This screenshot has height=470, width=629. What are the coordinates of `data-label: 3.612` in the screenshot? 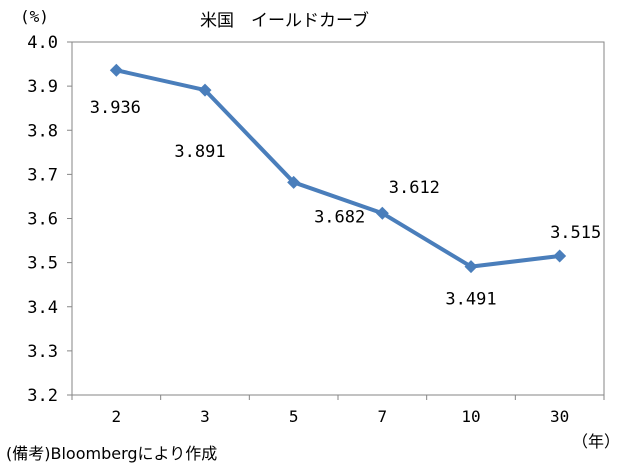 It's located at (414, 188).